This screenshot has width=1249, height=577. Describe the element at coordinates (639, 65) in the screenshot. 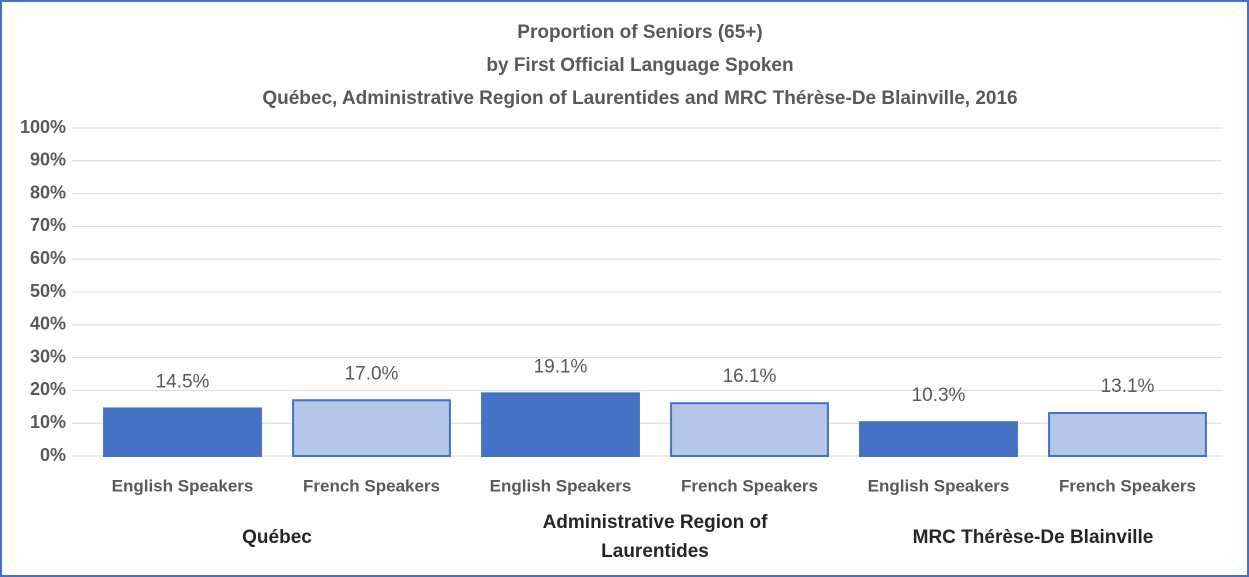

I see `chart-title: by First Official Language Spoken` at that location.